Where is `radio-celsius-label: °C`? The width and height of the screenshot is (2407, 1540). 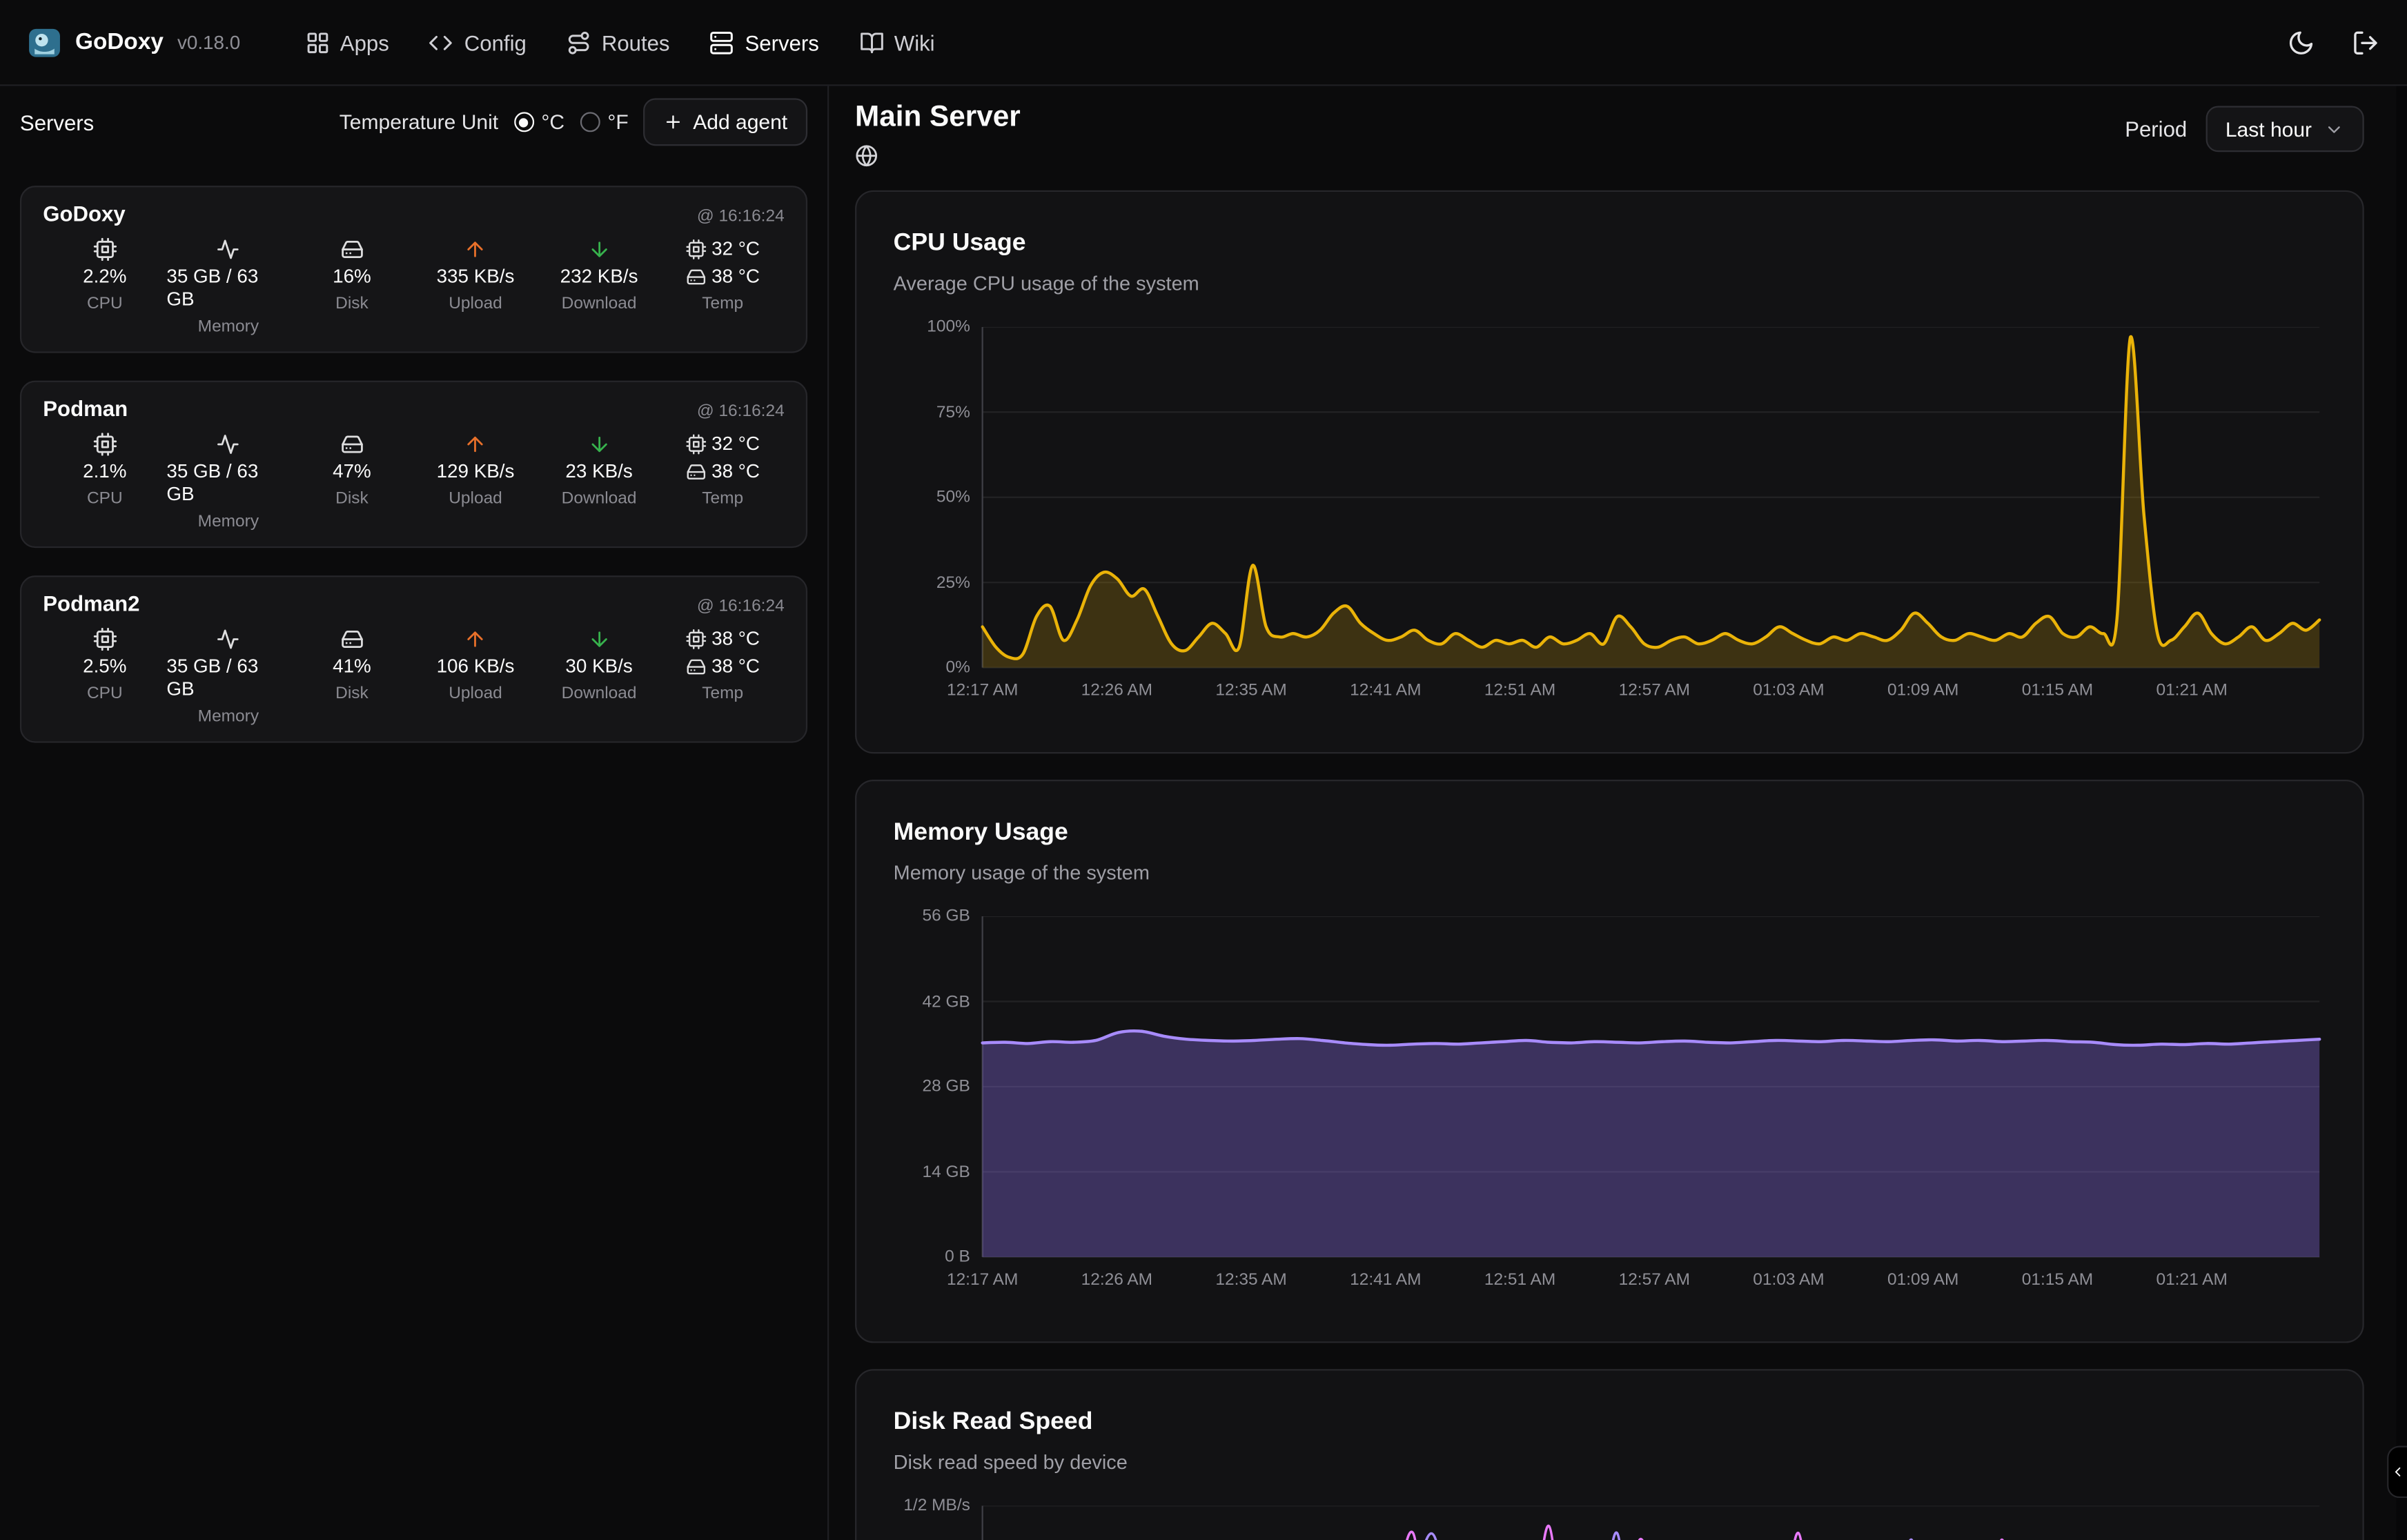
radio-celsius-label: °C is located at coordinates (553, 122).